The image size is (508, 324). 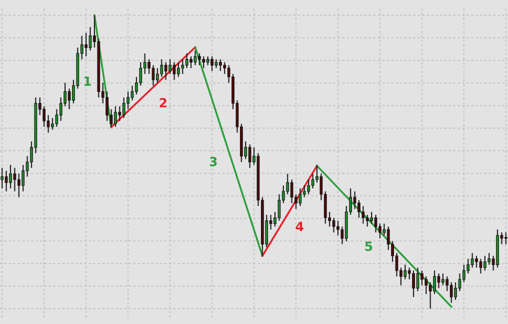 What do you see at coordinates (213, 161) in the screenshot?
I see `series-label: 3` at bounding box center [213, 161].